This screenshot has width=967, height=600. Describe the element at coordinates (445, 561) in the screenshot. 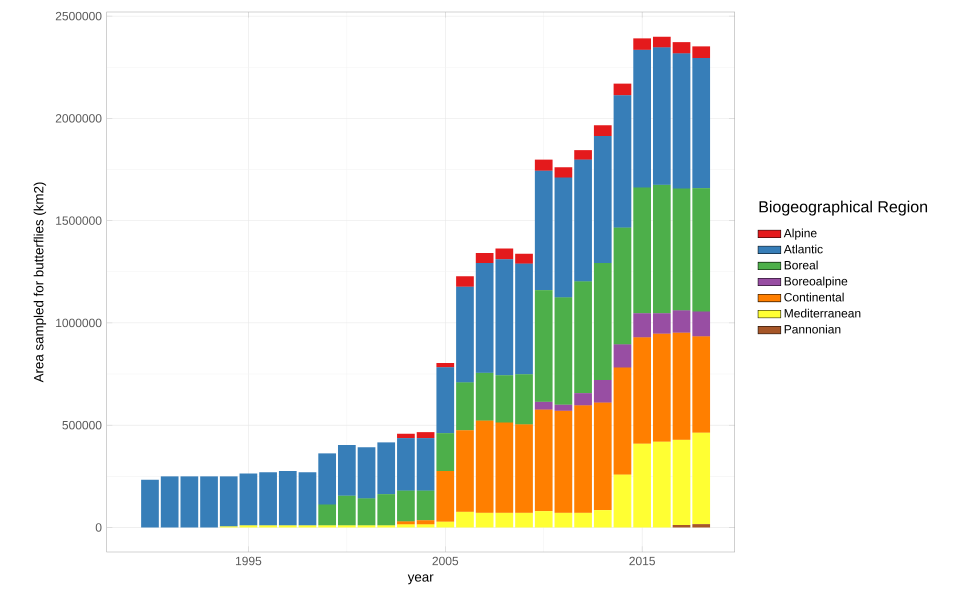

I see `x-tick-label: 2005` at that location.